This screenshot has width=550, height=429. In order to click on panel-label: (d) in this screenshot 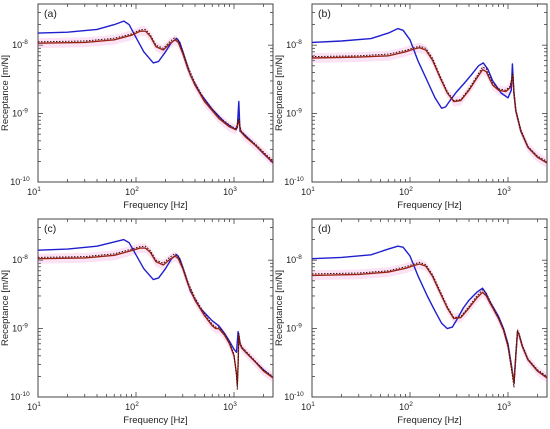, I will do `click(324, 229)`.